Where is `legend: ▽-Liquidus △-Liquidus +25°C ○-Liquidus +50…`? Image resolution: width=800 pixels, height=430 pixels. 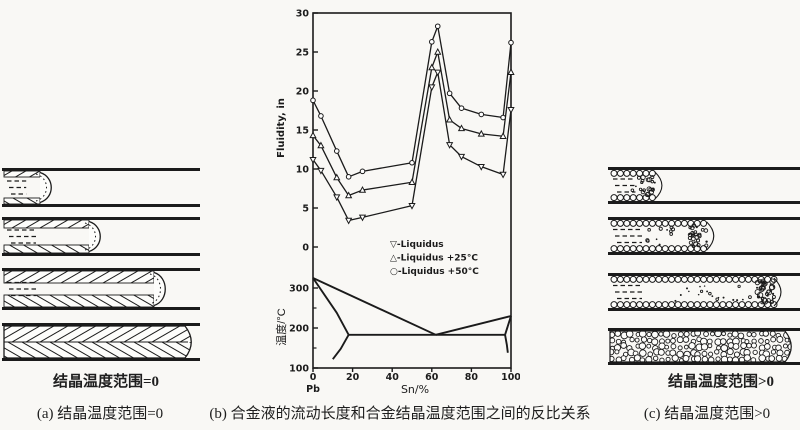
legend: ▽-Liquidus △-Liquidus +25°C ○-Liquidus +50… is located at coordinates (434, 258).